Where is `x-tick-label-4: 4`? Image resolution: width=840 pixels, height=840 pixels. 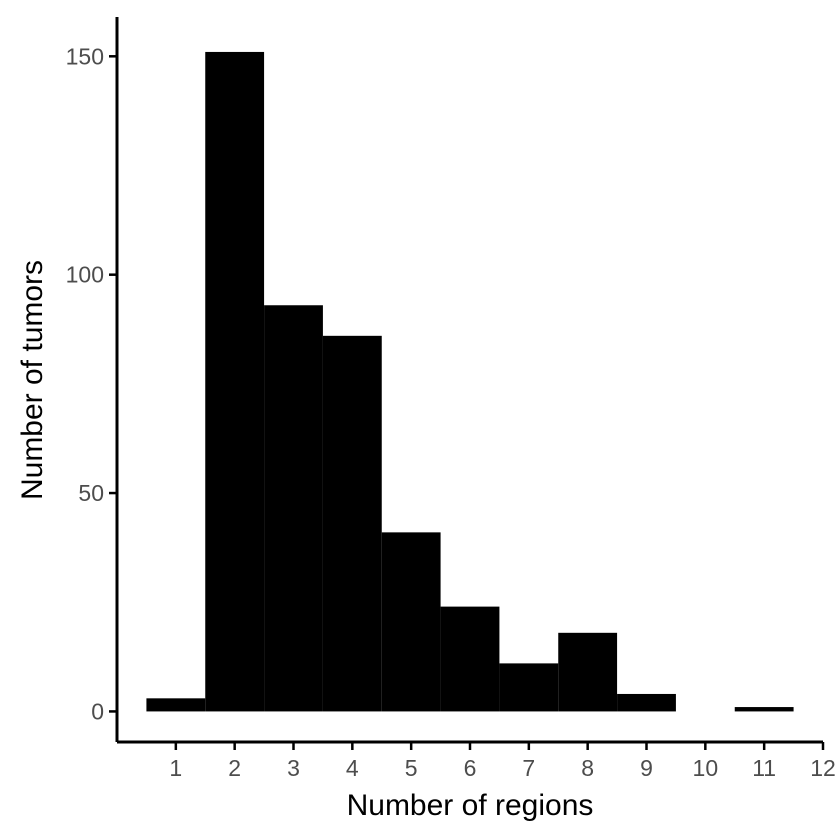 x-tick-label-4: 4 is located at coordinates (352, 768).